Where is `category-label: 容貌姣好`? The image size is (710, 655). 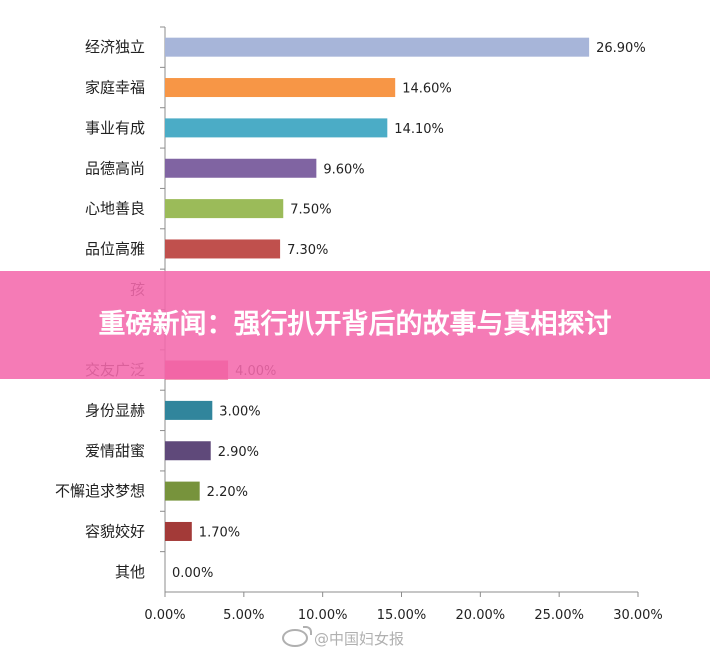
category-label: 容貌姣好 is located at coordinates (115, 531).